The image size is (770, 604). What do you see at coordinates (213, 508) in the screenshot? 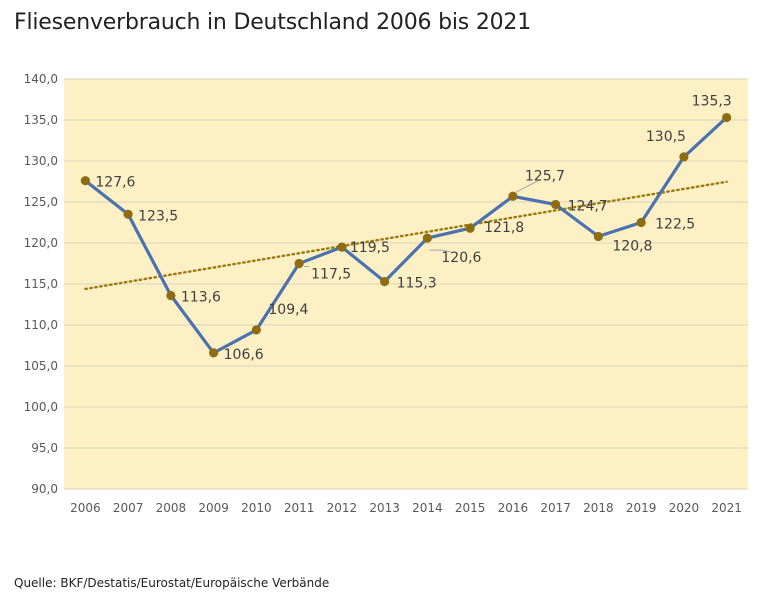
I see `x-tick-label: 2009` at bounding box center [213, 508].